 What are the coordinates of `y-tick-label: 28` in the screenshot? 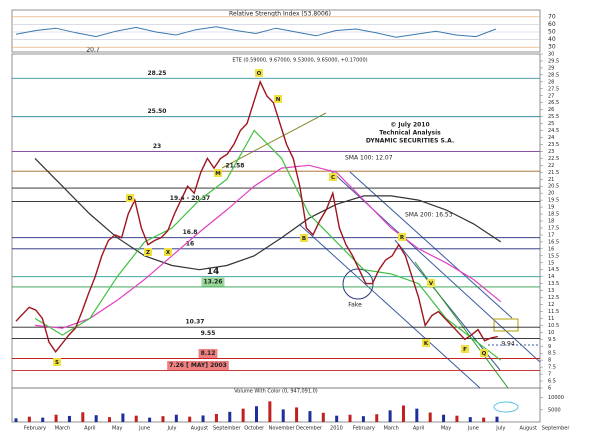 It's located at (551, 82).